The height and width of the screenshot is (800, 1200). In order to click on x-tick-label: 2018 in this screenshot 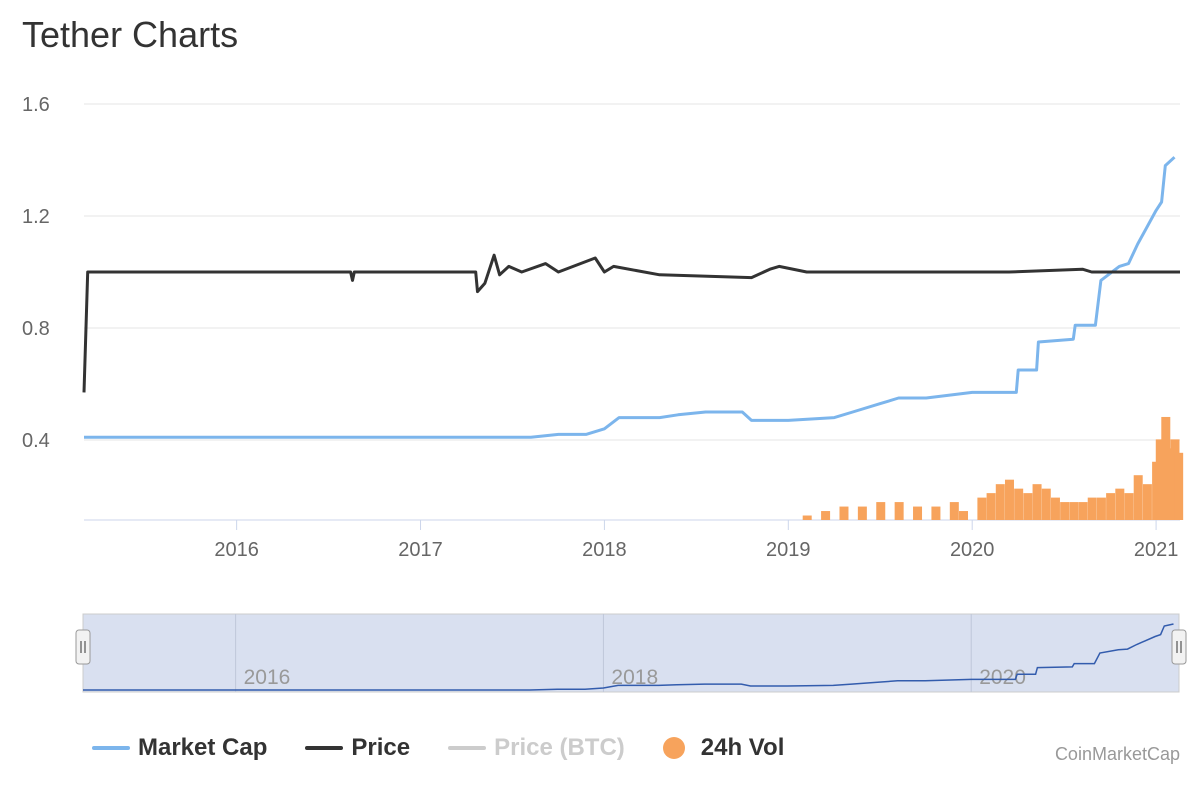, I will do `click(604, 550)`.